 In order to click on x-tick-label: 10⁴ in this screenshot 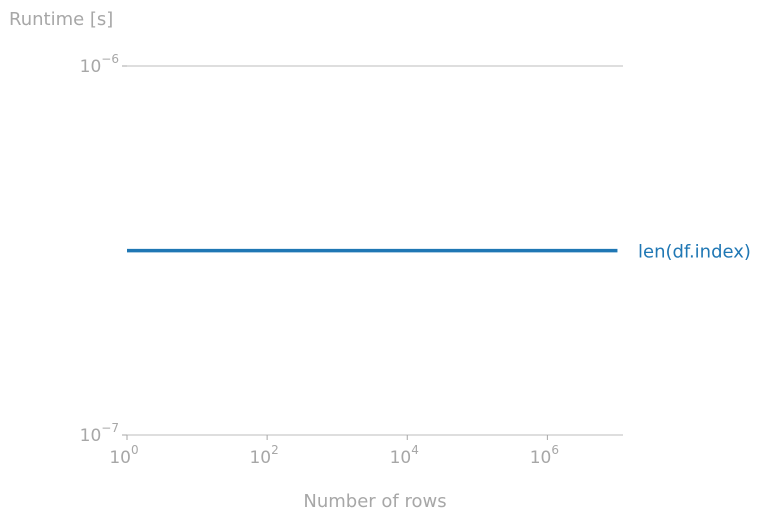, I will do `click(404, 455)`.